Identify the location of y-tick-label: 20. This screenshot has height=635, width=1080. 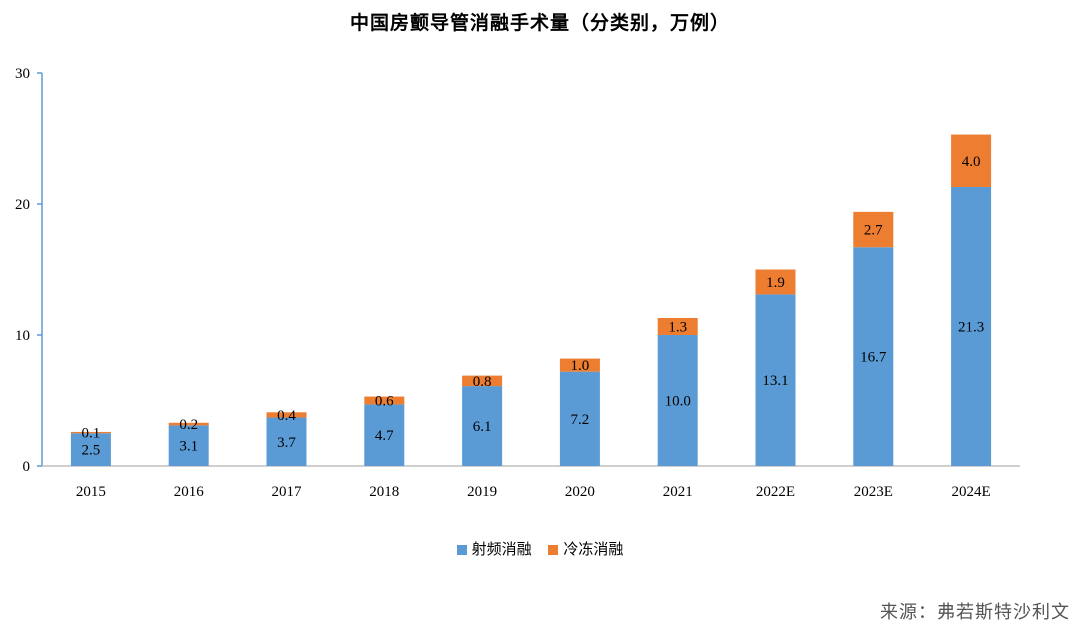
(22, 205).